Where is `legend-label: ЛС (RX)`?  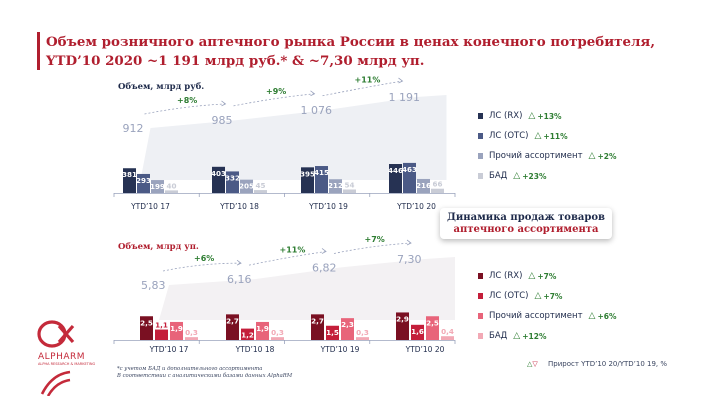 legend-label: ЛС (RX) is located at coordinates (506, 276).